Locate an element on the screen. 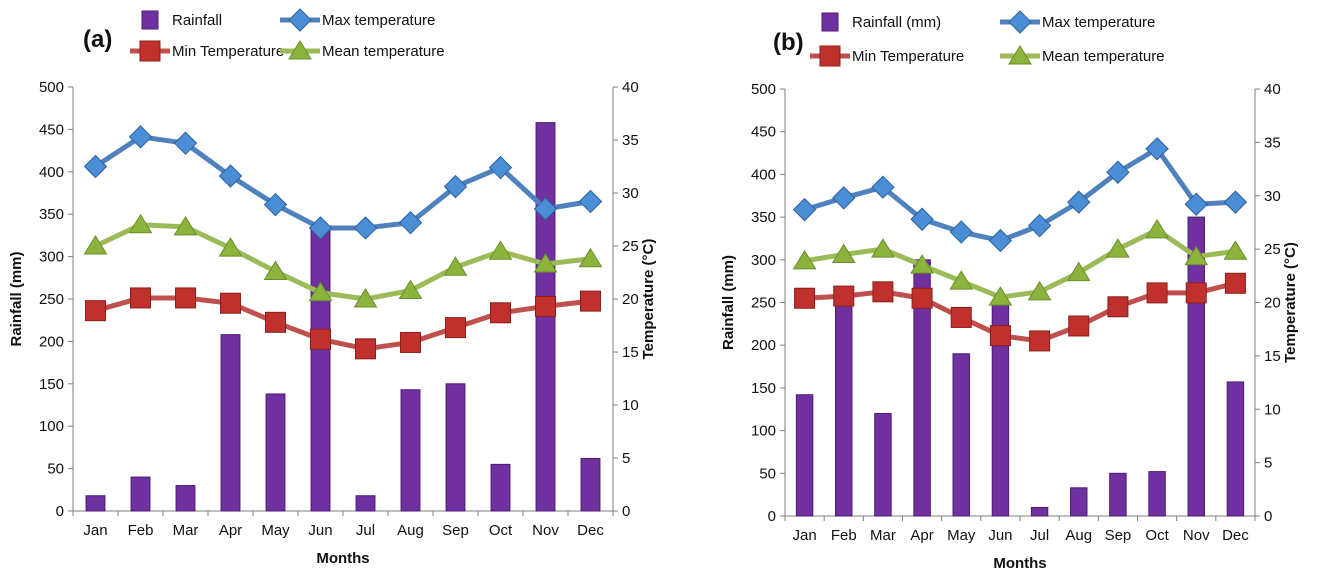 The image size is (1325, 583). y-tick-label-right: 0 is located at coordinates (1268, 516).